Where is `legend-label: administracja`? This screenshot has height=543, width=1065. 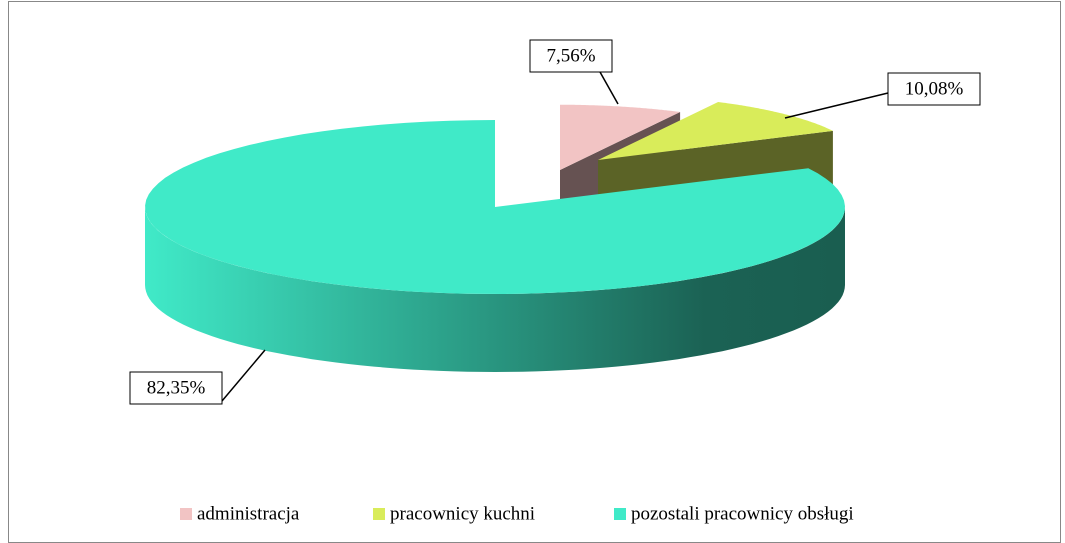 legend-label: administracja is located at coordinates (248, 513).